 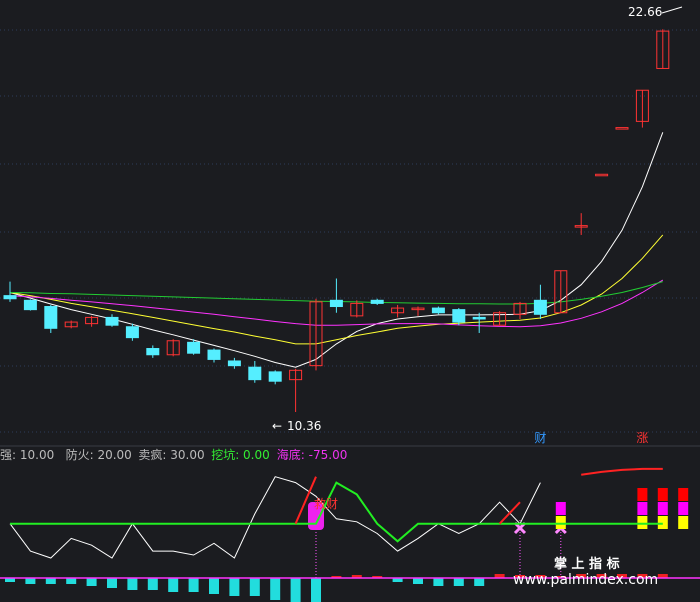 What do you see at coordinates (645, 12) in the screenshot?
I see `high-price-label: 22.66` at bounding box center [645, 12].